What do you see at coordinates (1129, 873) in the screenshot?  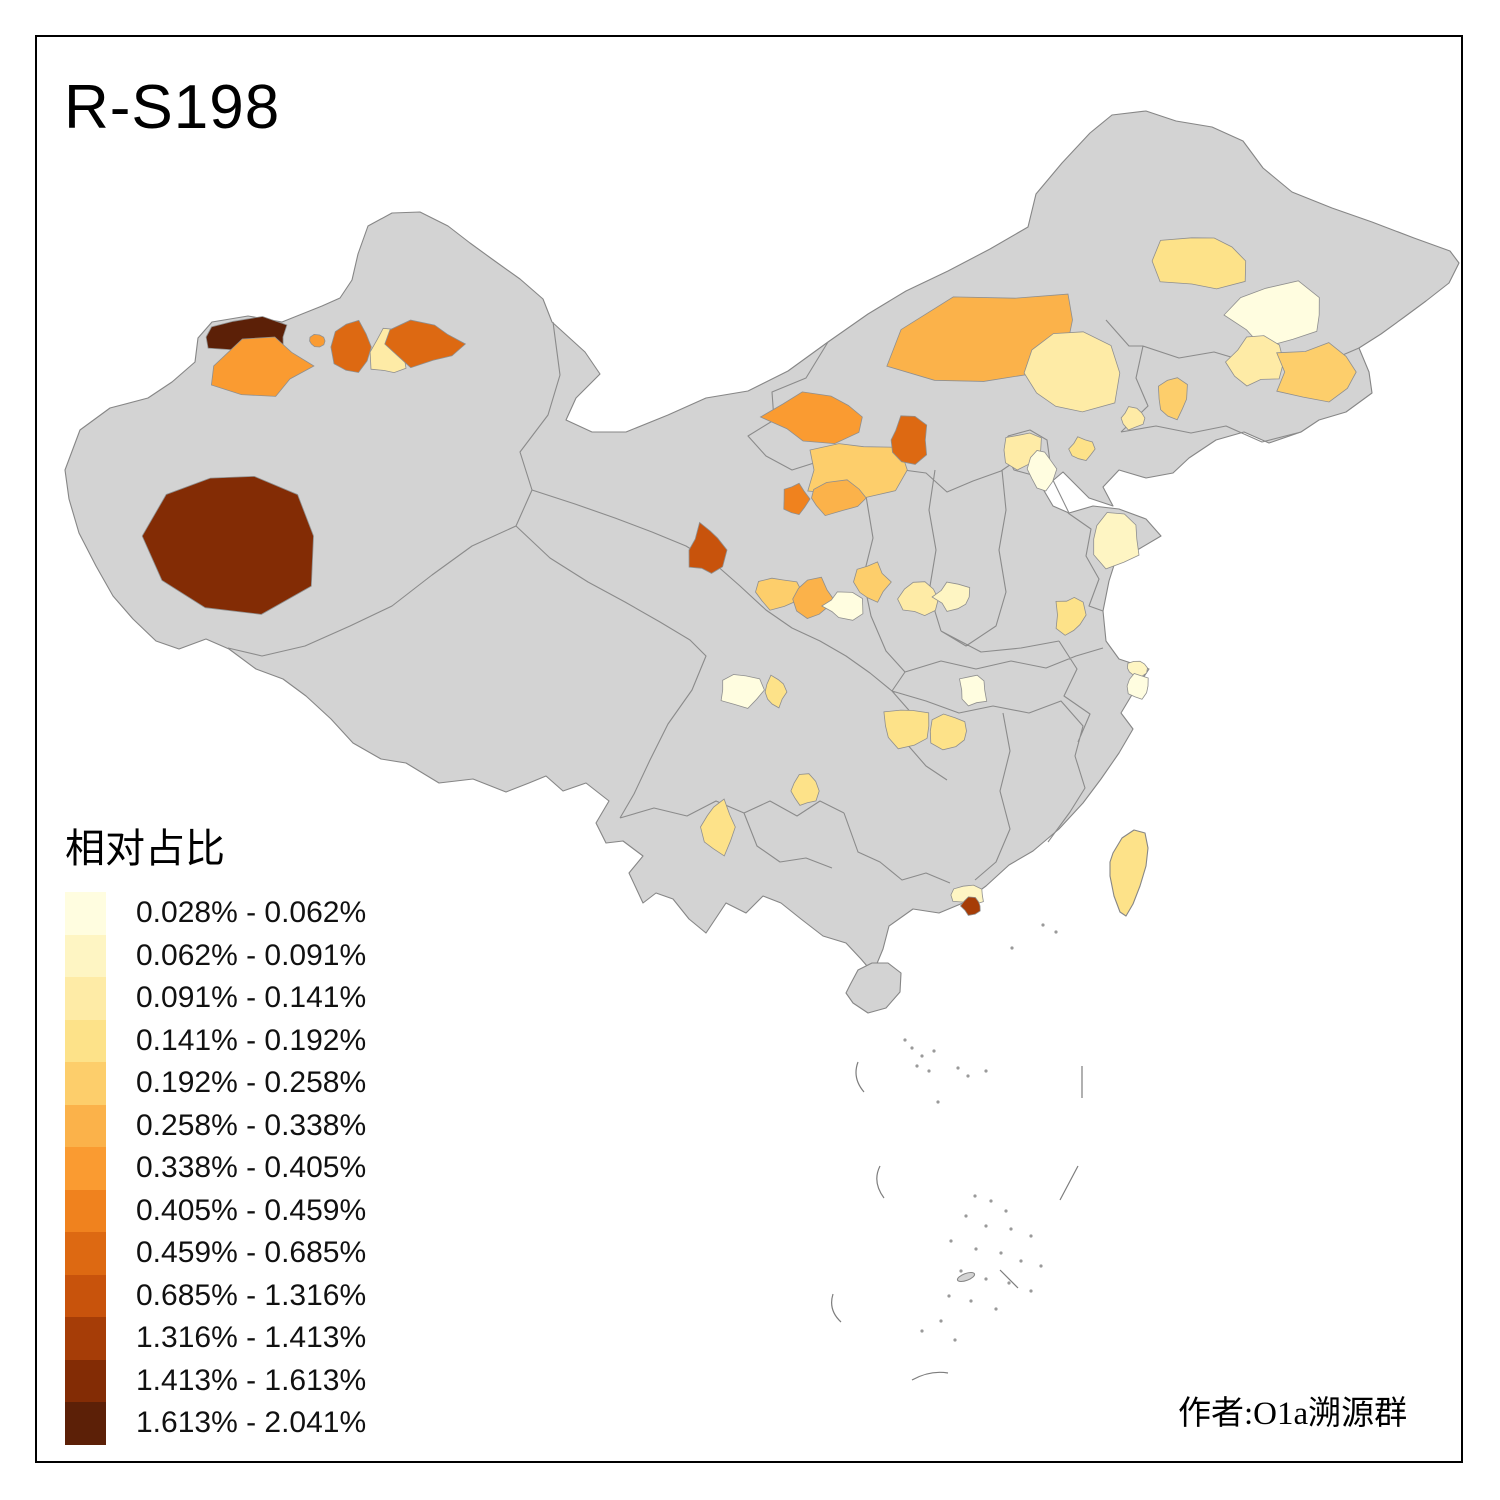 I see `taiwan-island` at bounding box center [1129, 873].